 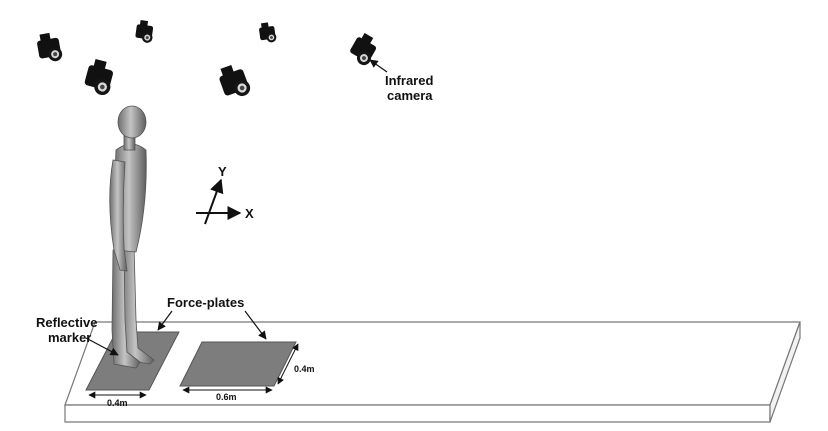 What do you see at coordinates (214, 201) in the screenshot?
I see `y-axis-arrow` at bounding box center [214, 201].